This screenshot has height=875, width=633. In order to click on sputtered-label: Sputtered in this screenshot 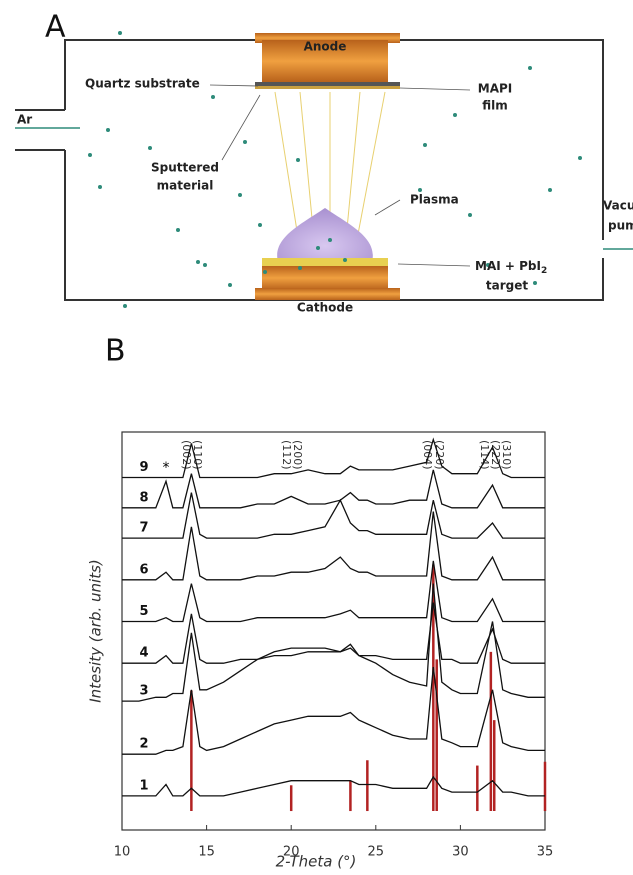, I will do `click(185, 168)`.